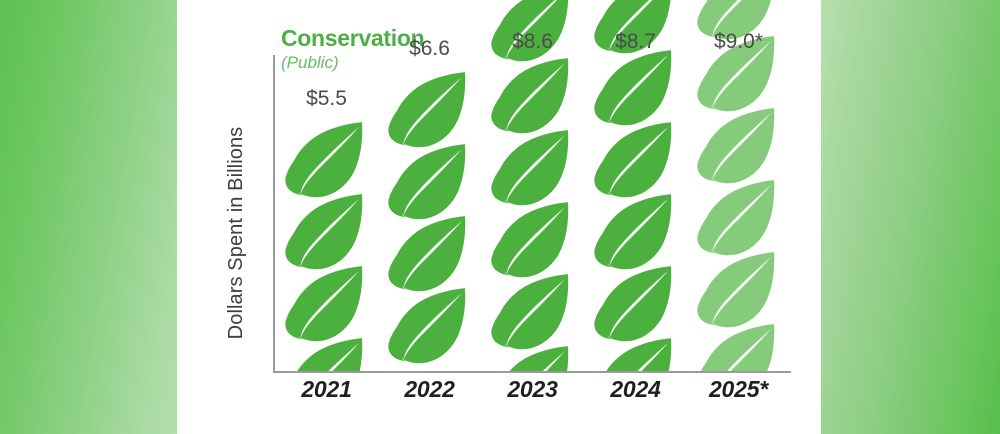  I want to click on y-axis-title-wrap: Dollars Spent in Billions, so click(238, 170).